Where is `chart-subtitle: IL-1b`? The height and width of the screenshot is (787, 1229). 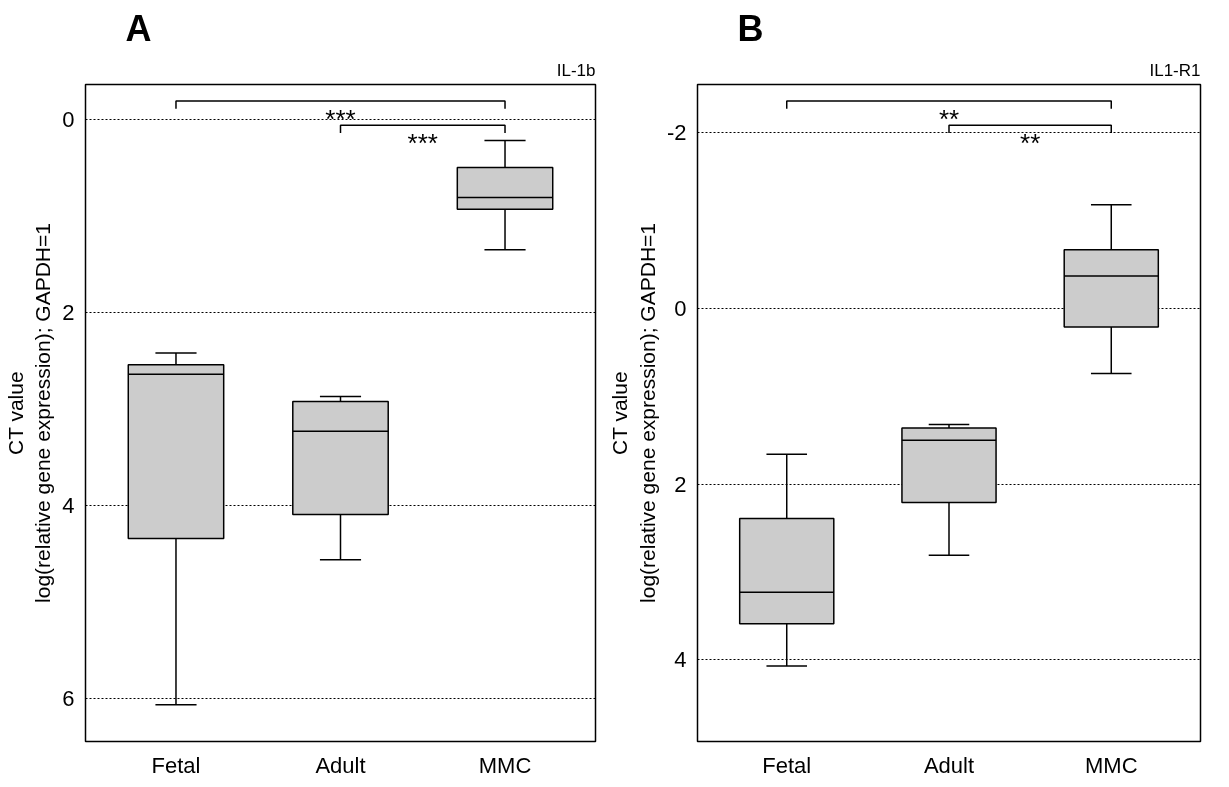 chart-subtitle: IL-1b is located at coordinates (576, 70).